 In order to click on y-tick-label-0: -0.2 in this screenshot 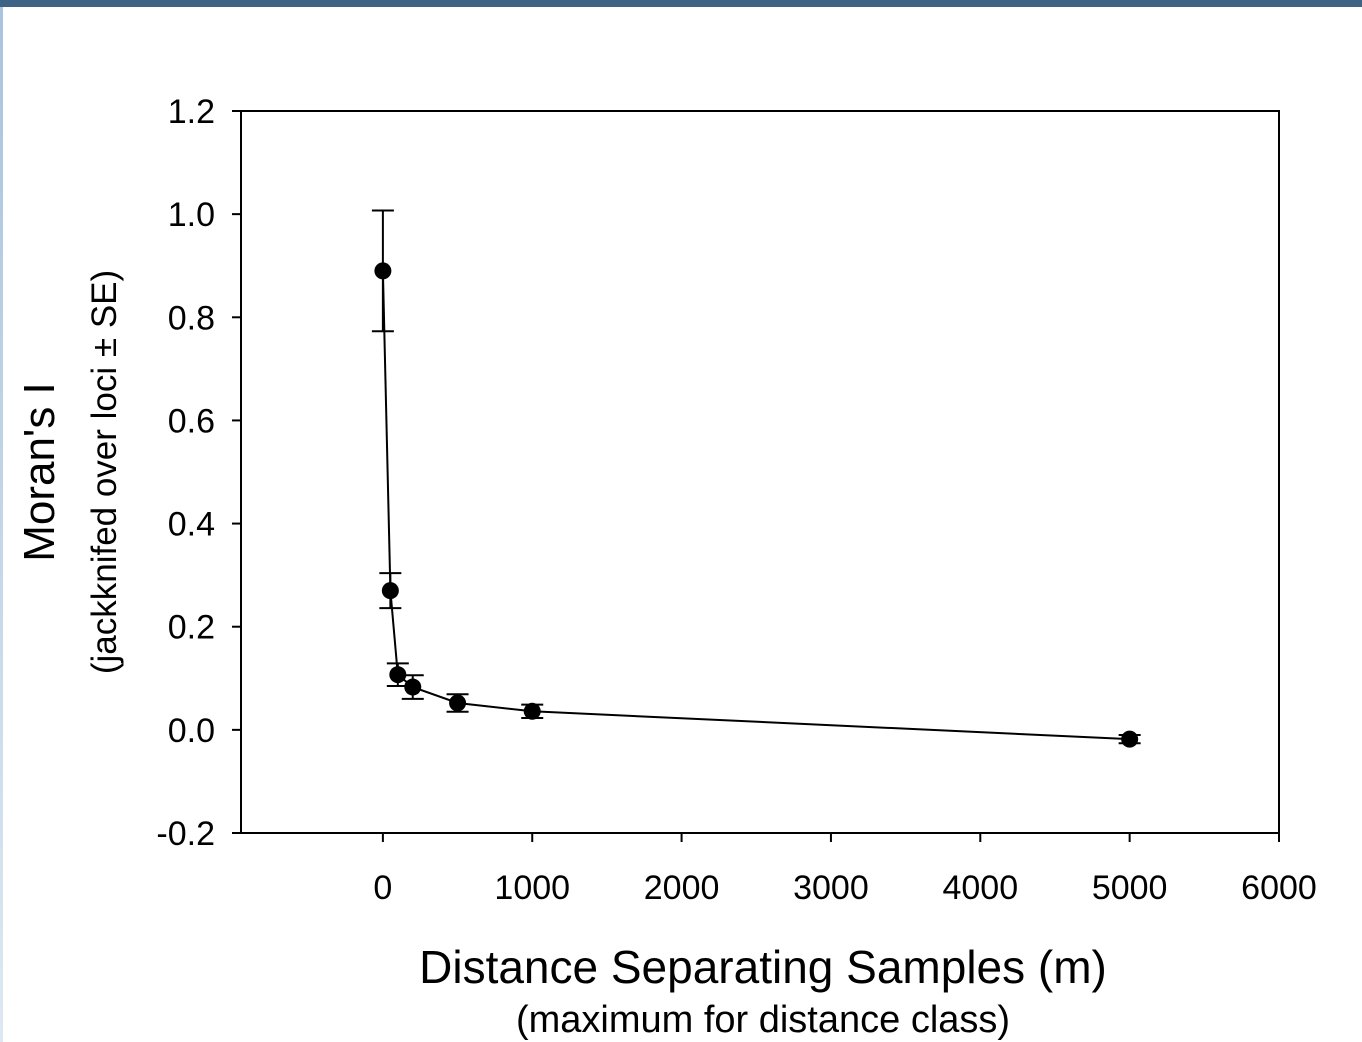, I will do `click(185, 834)`.